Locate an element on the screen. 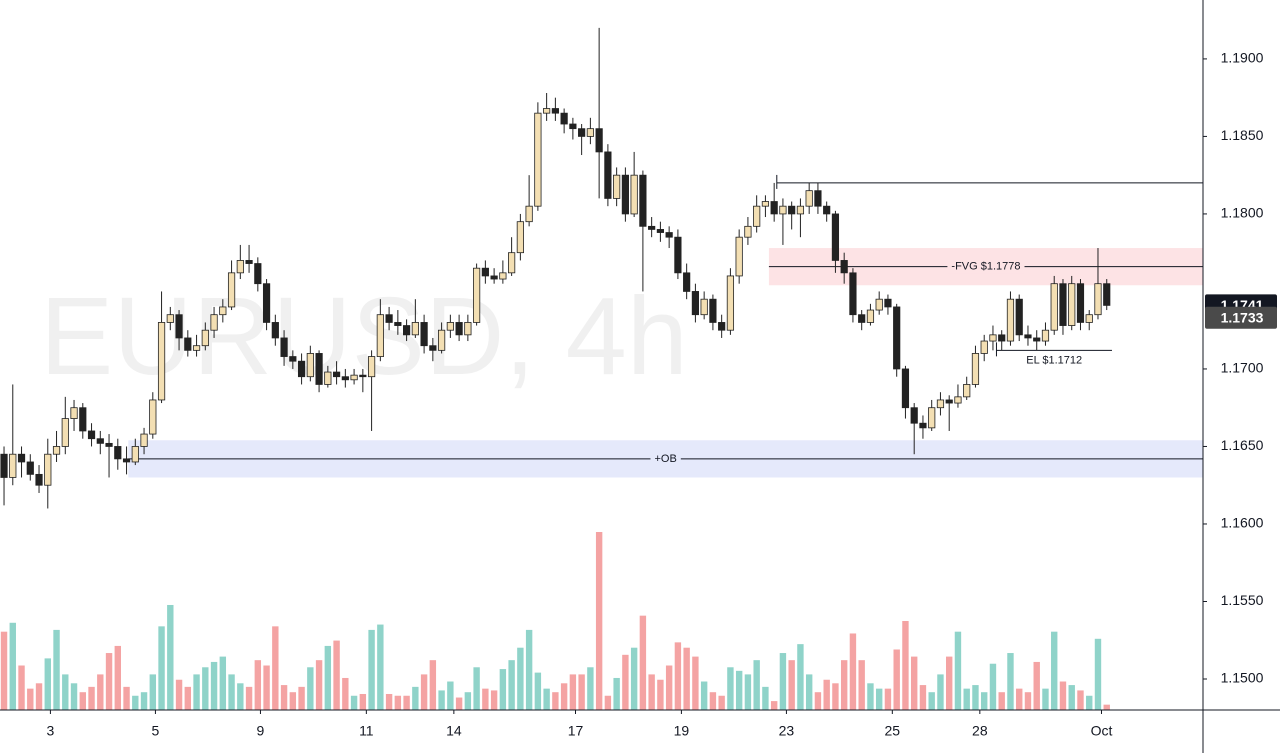 Image resolution: width=1280 pixels, height=753 pixels. x-tick-label: 3 is located at coordinates (51, 731).